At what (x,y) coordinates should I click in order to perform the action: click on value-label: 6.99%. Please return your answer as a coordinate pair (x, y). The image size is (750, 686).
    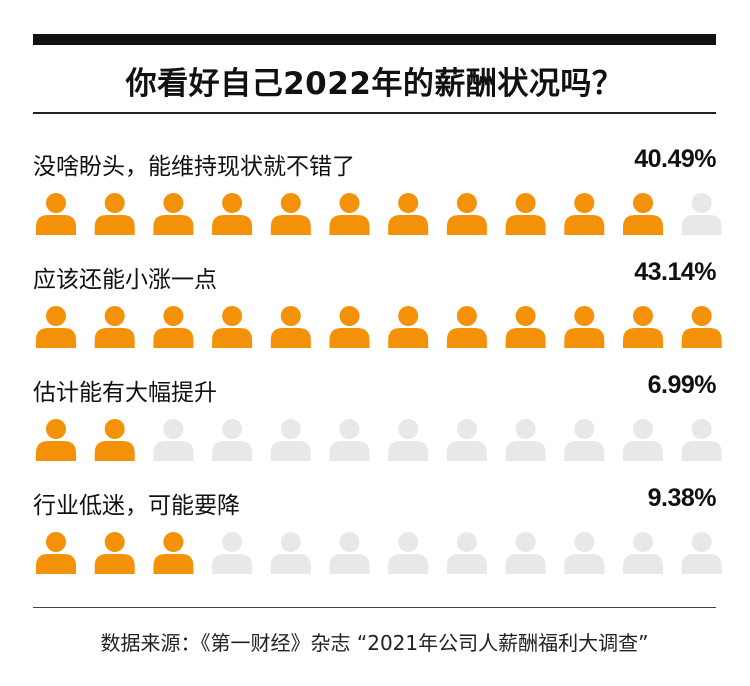
    Looking at the image, I should click on (682, 385).